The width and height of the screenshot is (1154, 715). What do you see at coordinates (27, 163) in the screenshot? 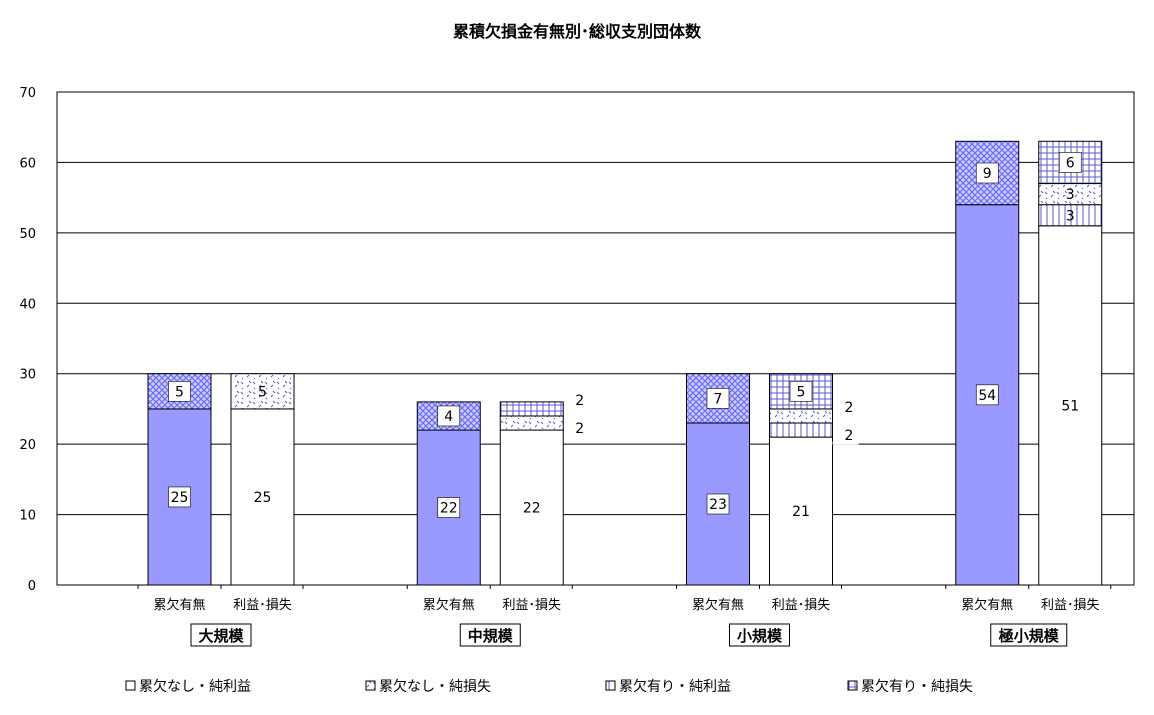
I see `y-tick-label: 60` at bounding box center [27, 163].